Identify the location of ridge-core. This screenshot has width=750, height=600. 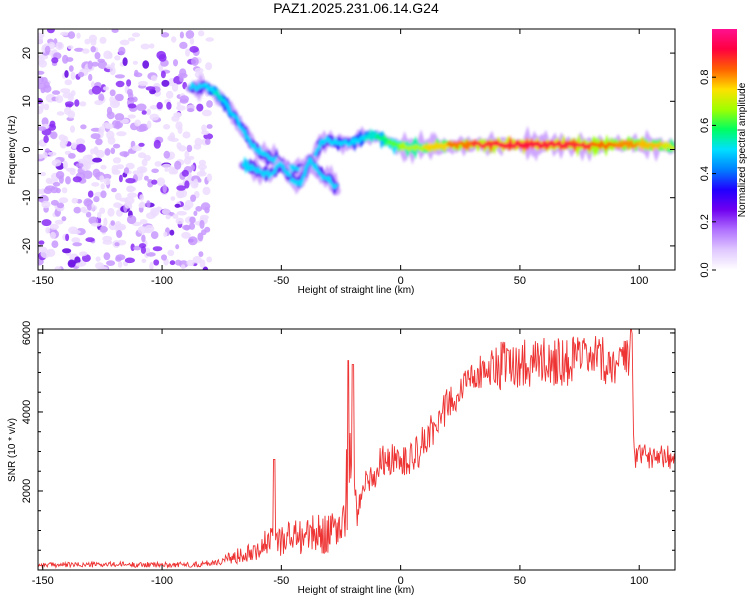
(531, 145).